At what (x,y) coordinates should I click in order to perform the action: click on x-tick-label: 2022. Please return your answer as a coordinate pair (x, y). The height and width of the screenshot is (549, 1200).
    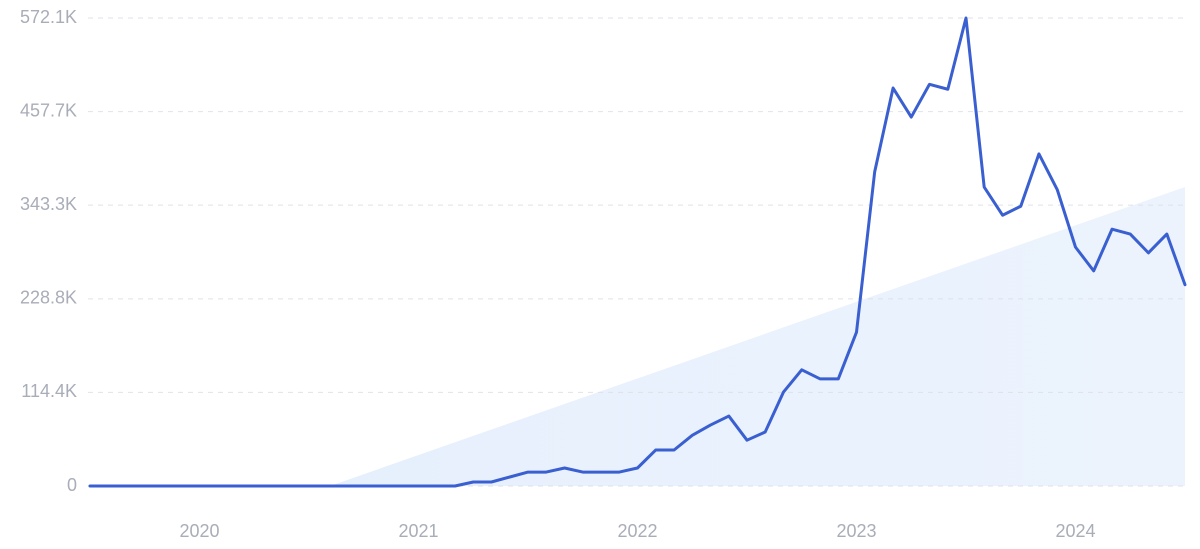
    Looking at the image, I should click on (637, 531).